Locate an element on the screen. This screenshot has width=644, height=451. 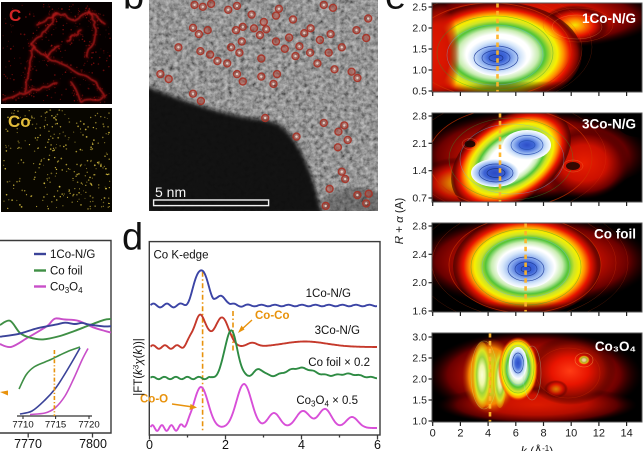
svg-text: Co foil × 0.2 is located at coordinates (339, 363).